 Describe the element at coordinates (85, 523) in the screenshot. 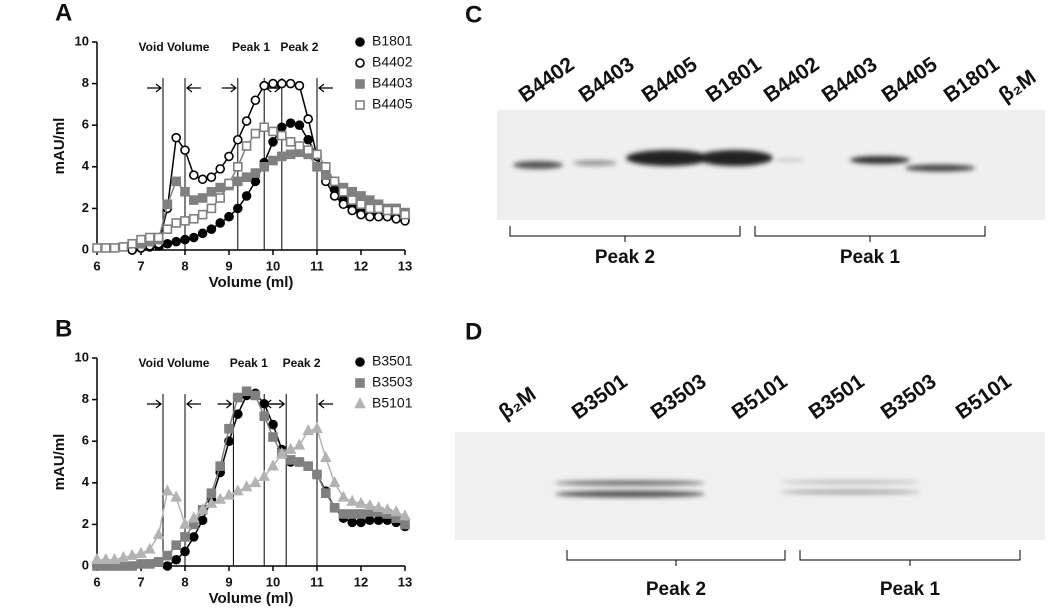

I see `y-tick-label: 2` at that location.